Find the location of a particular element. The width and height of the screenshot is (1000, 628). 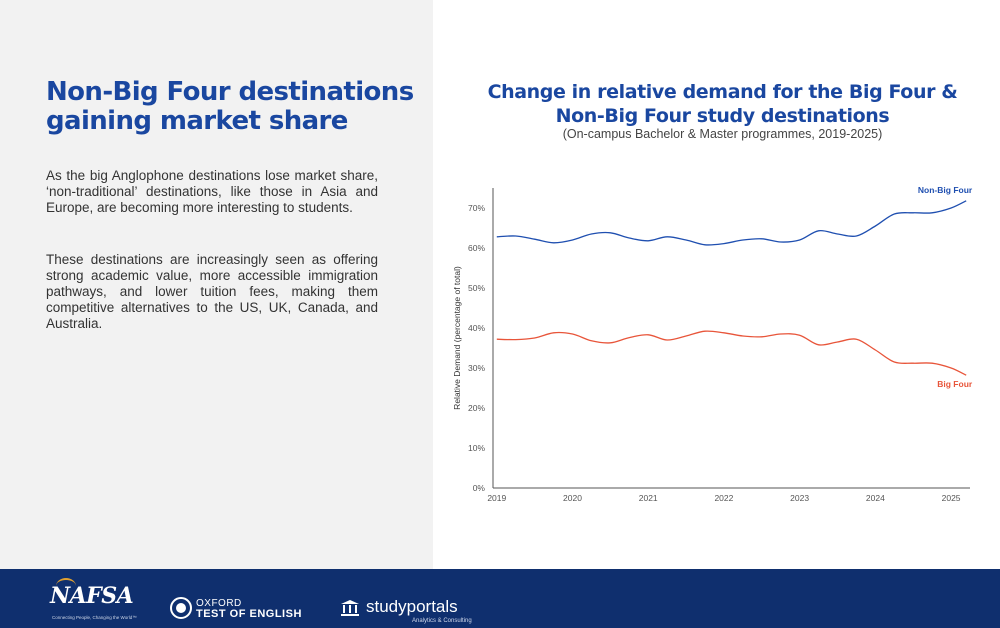

x-tick-label: 2023 is located at coordinates (799, 498).